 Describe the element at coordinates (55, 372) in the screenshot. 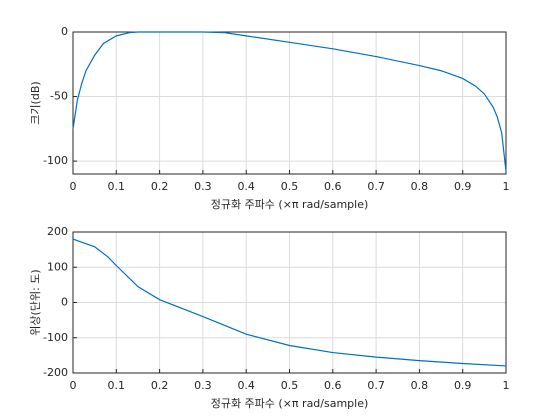

I see `y-tick-label: -200` at that location.